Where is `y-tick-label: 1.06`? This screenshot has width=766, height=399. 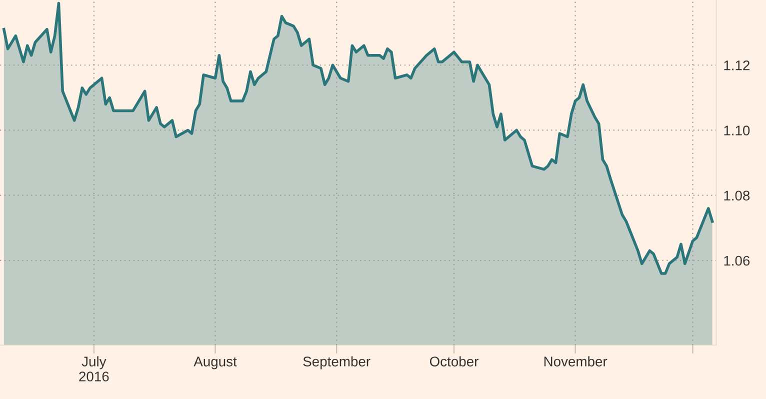 y-tick-label: 1.06 is located at coordinates (737, 261).